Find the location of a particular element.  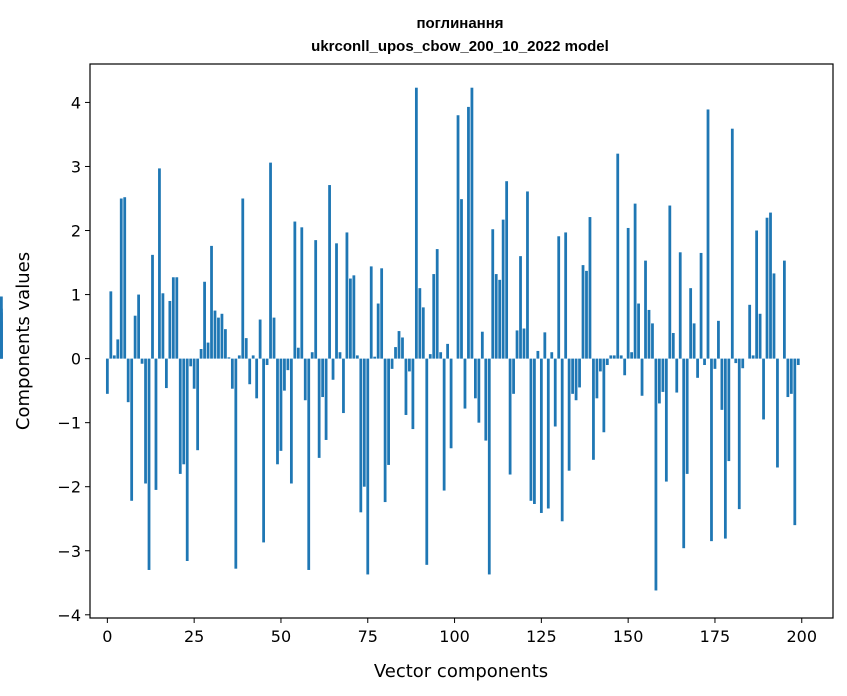

x-axis-label: Vector components is located at coordinates (461, 671).